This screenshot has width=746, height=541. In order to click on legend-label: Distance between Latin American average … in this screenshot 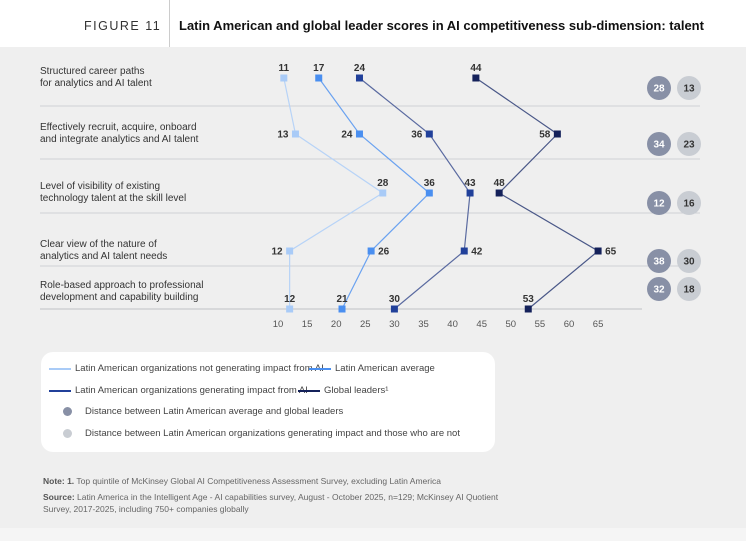, I will do `click(214, 411)`.